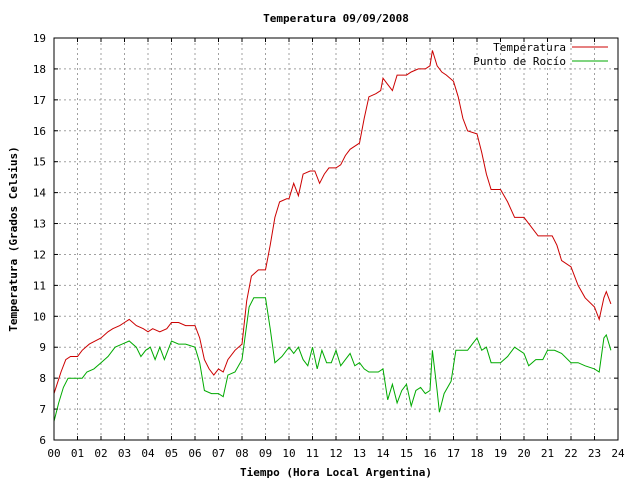 The image size is (640, 480). What do you see at coordinates (77, 453) in the screenshot?
I see `x-tick-label: 01` at bounding box center [77, 453].